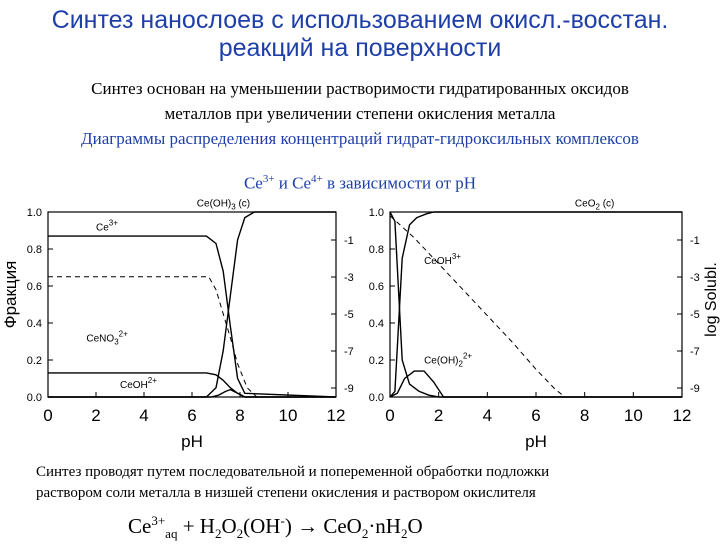 This screenshot has height=547, width=720. I want to click on y-axis-label: Фракция, so click(10, 295).